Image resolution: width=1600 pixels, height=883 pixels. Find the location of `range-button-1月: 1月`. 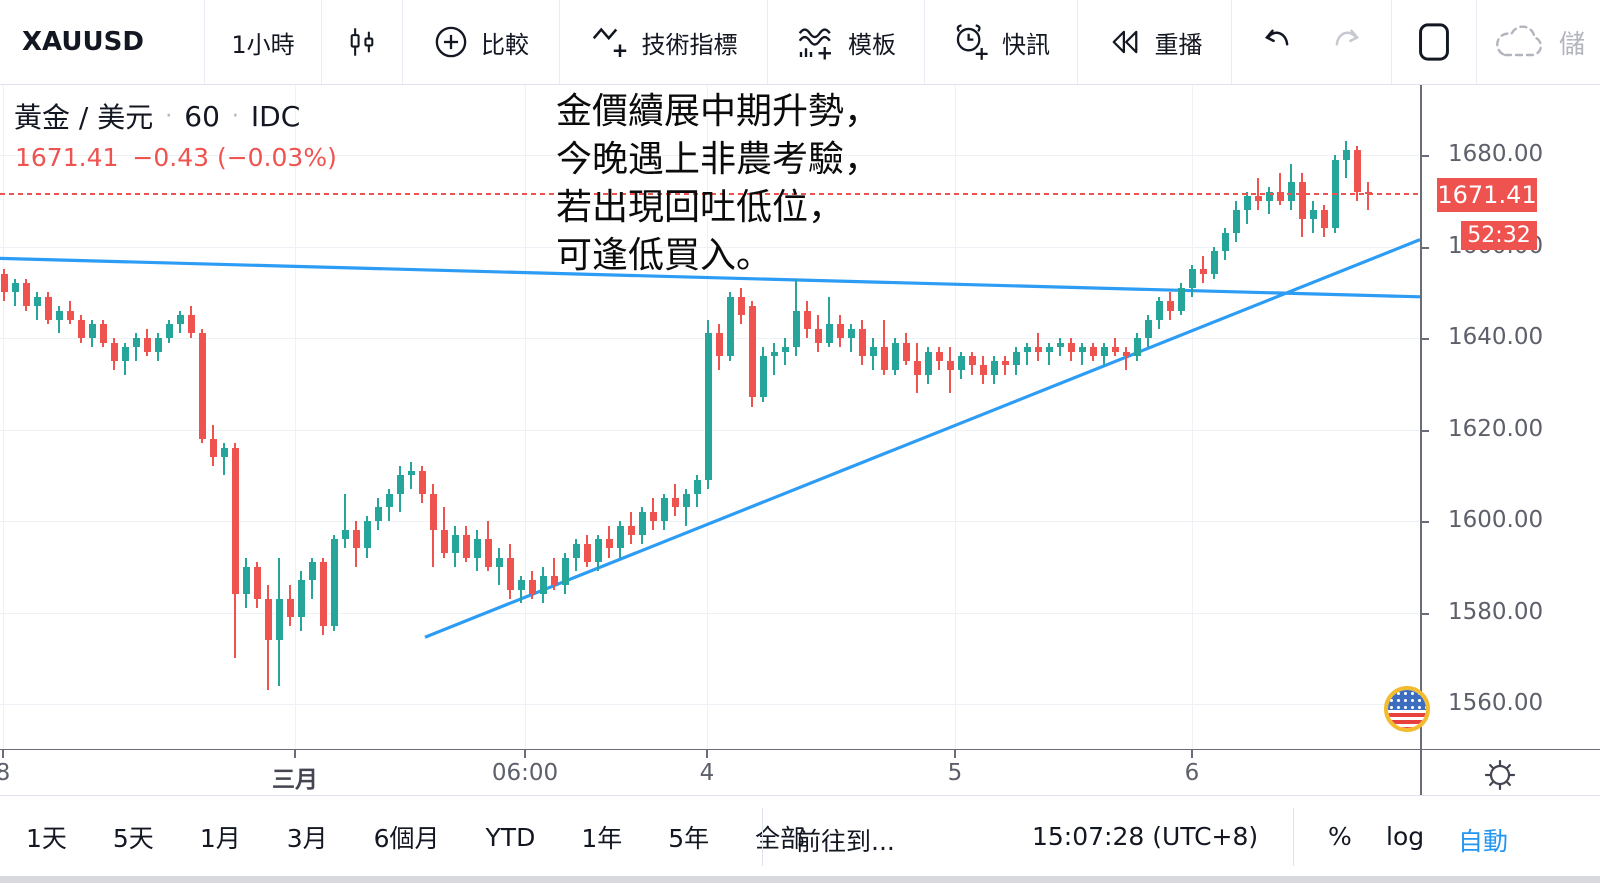

range-button-1月: 1月 is located at coordinates (220, 838).